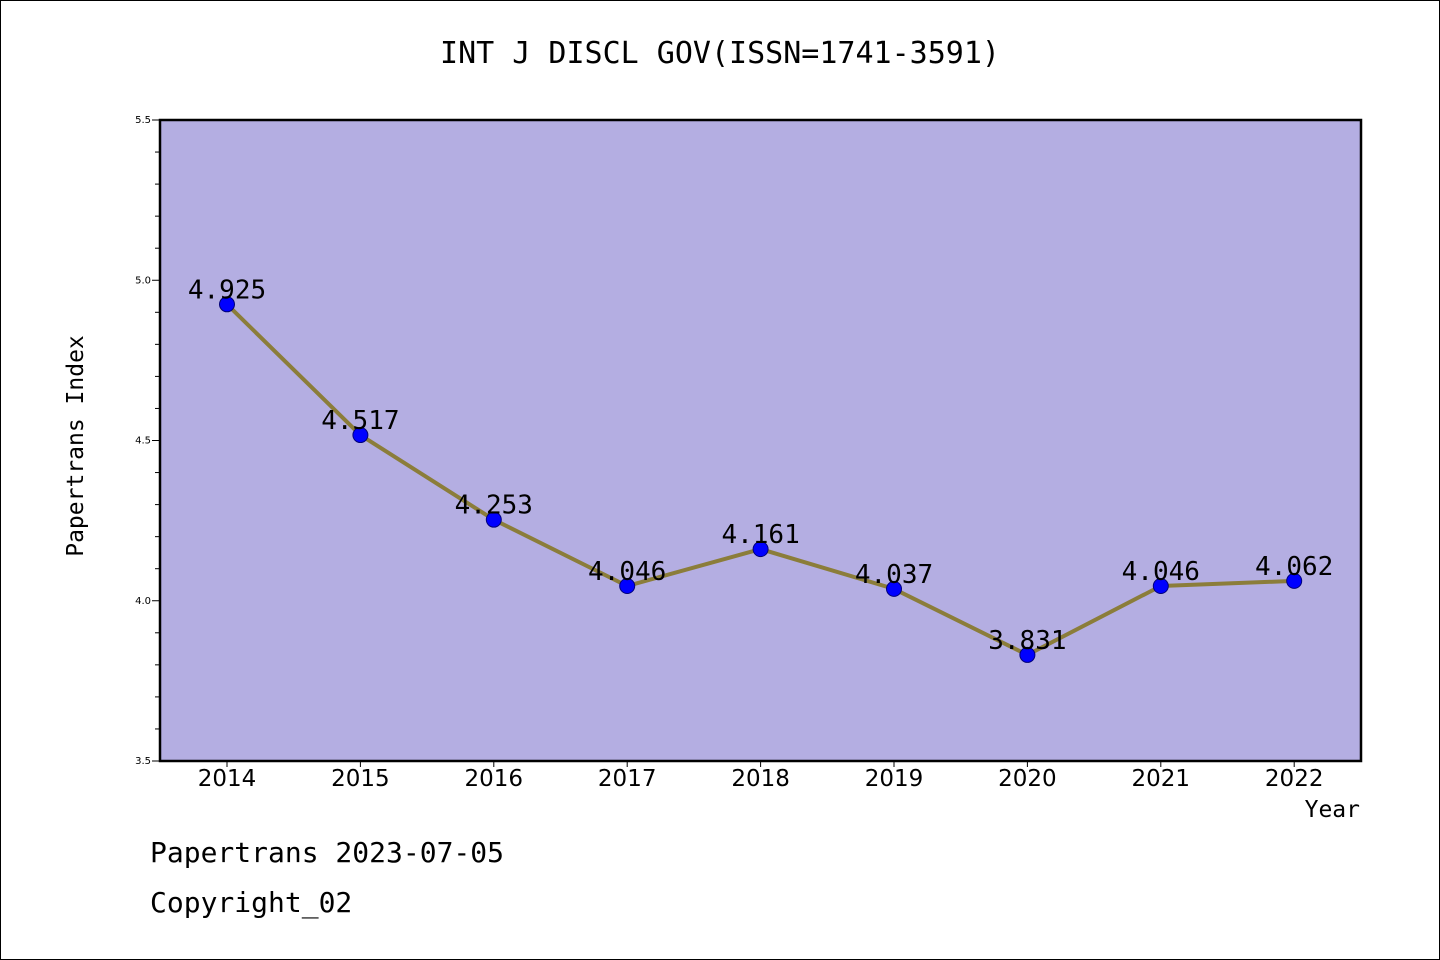 This screenshot has height=960, width=1440. What do you see at coordinates (1027, 779) in the screenshot?
I see `x-tick-label: 2020` at bounding box center [1027, 779].